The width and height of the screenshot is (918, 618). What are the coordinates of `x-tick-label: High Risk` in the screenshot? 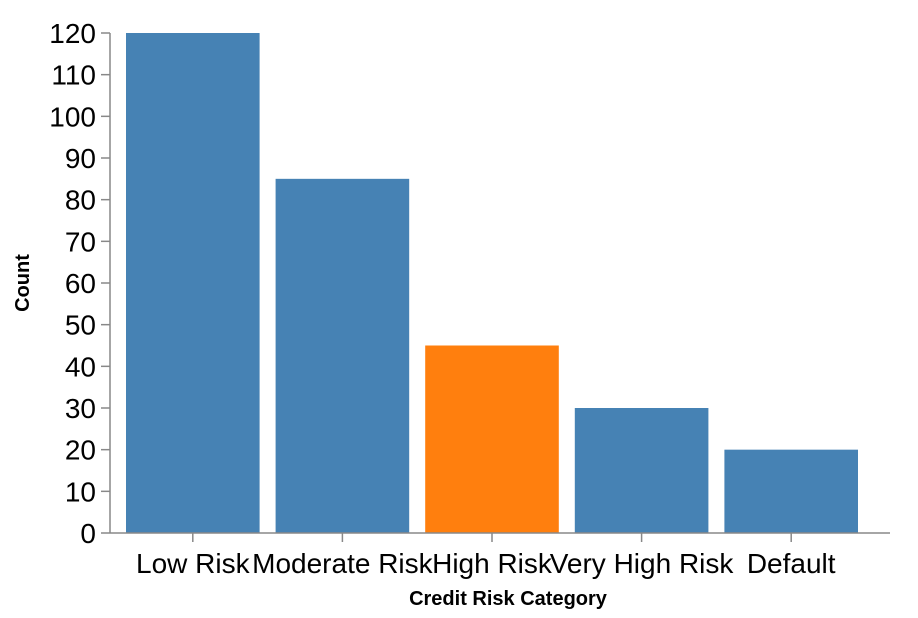 It's located at (492, 563).